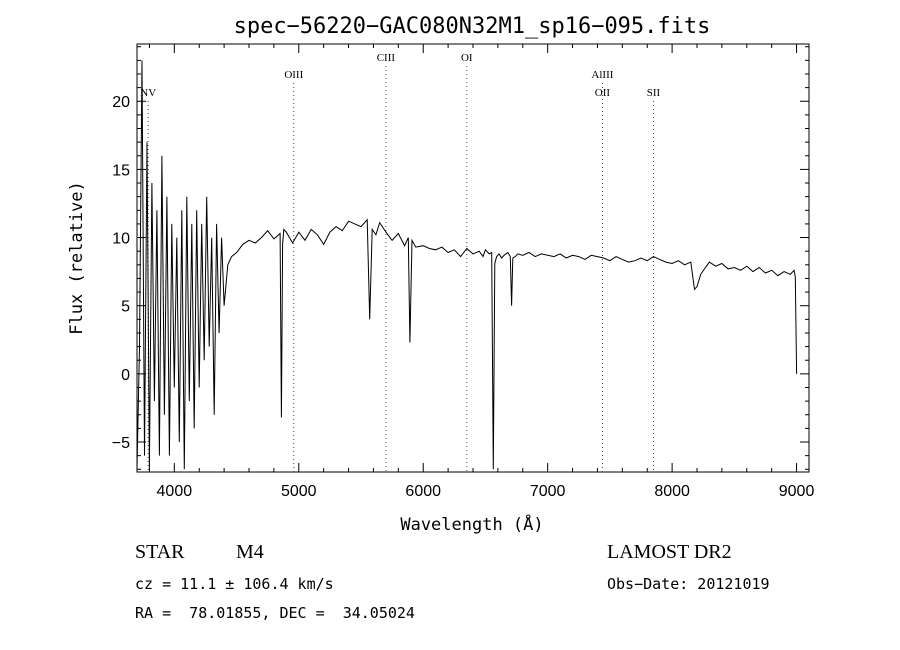 The image size is (900, 650). I want to click on emission-line-label: OII, so click(603, 93).